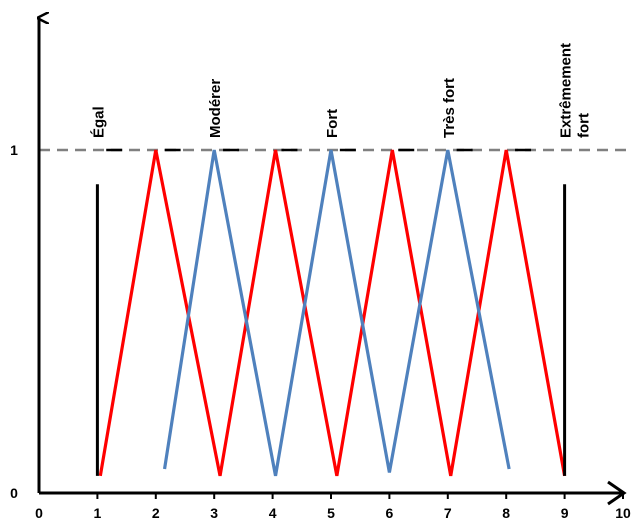  Describe the element at coordinates (98, 513) in the screenshot. I see `x-tick-label-1: 1` at that location.